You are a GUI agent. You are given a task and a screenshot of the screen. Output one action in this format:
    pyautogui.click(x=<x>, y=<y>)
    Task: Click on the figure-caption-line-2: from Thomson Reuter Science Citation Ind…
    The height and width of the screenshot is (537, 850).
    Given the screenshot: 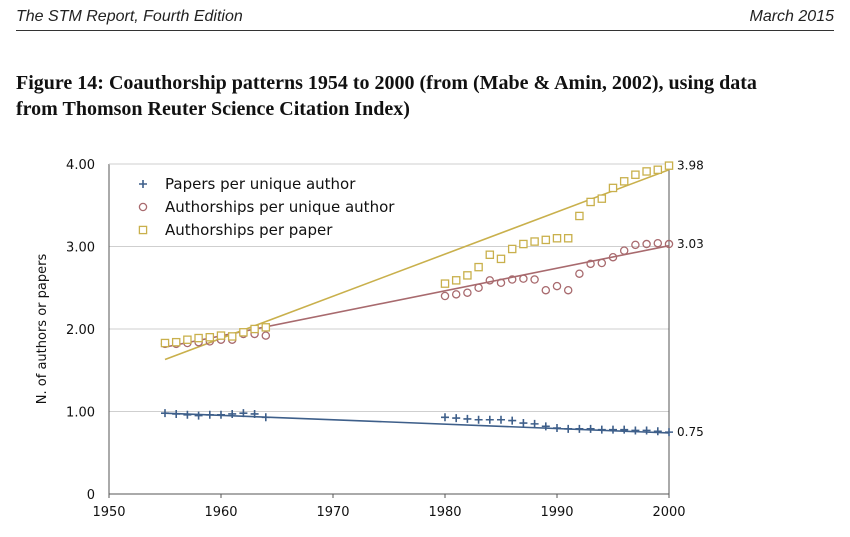 What is the action you would take?
    pyautogui.click(x=213, y=109)
    